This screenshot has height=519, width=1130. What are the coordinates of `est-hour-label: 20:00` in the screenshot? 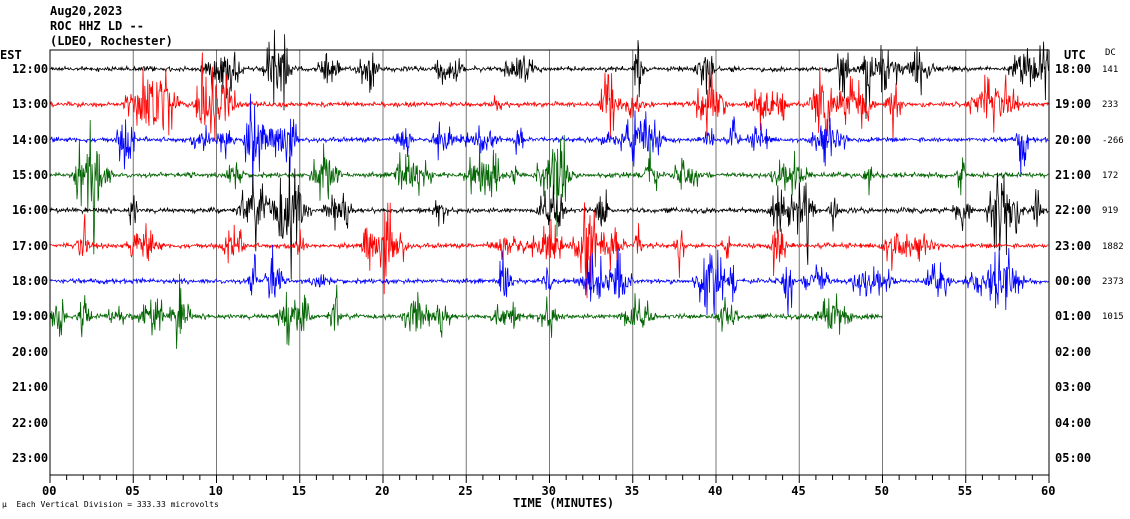 It's located at (30, 351).